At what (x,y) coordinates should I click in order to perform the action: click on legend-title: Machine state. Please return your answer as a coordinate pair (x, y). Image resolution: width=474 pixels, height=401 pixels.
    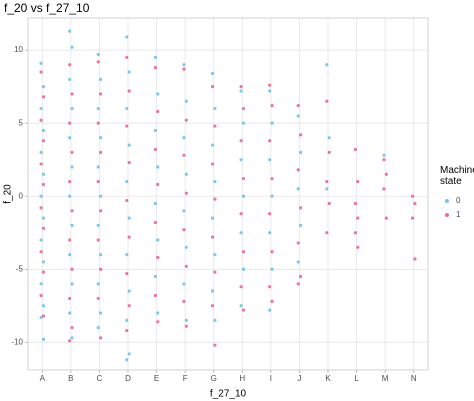
    Looking at the image, I should click on (457, 176).